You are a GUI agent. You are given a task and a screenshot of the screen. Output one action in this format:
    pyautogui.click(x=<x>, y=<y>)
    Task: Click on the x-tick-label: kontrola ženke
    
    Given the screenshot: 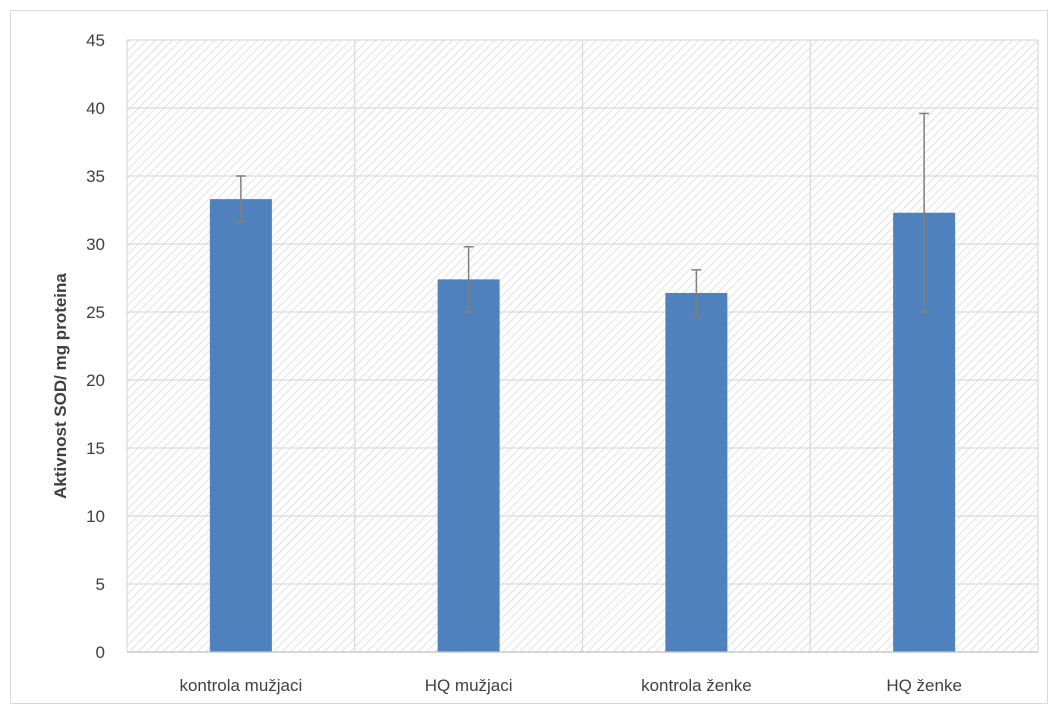 What is the action you would take?
    pyautogui.click(x=696, y=685)
    